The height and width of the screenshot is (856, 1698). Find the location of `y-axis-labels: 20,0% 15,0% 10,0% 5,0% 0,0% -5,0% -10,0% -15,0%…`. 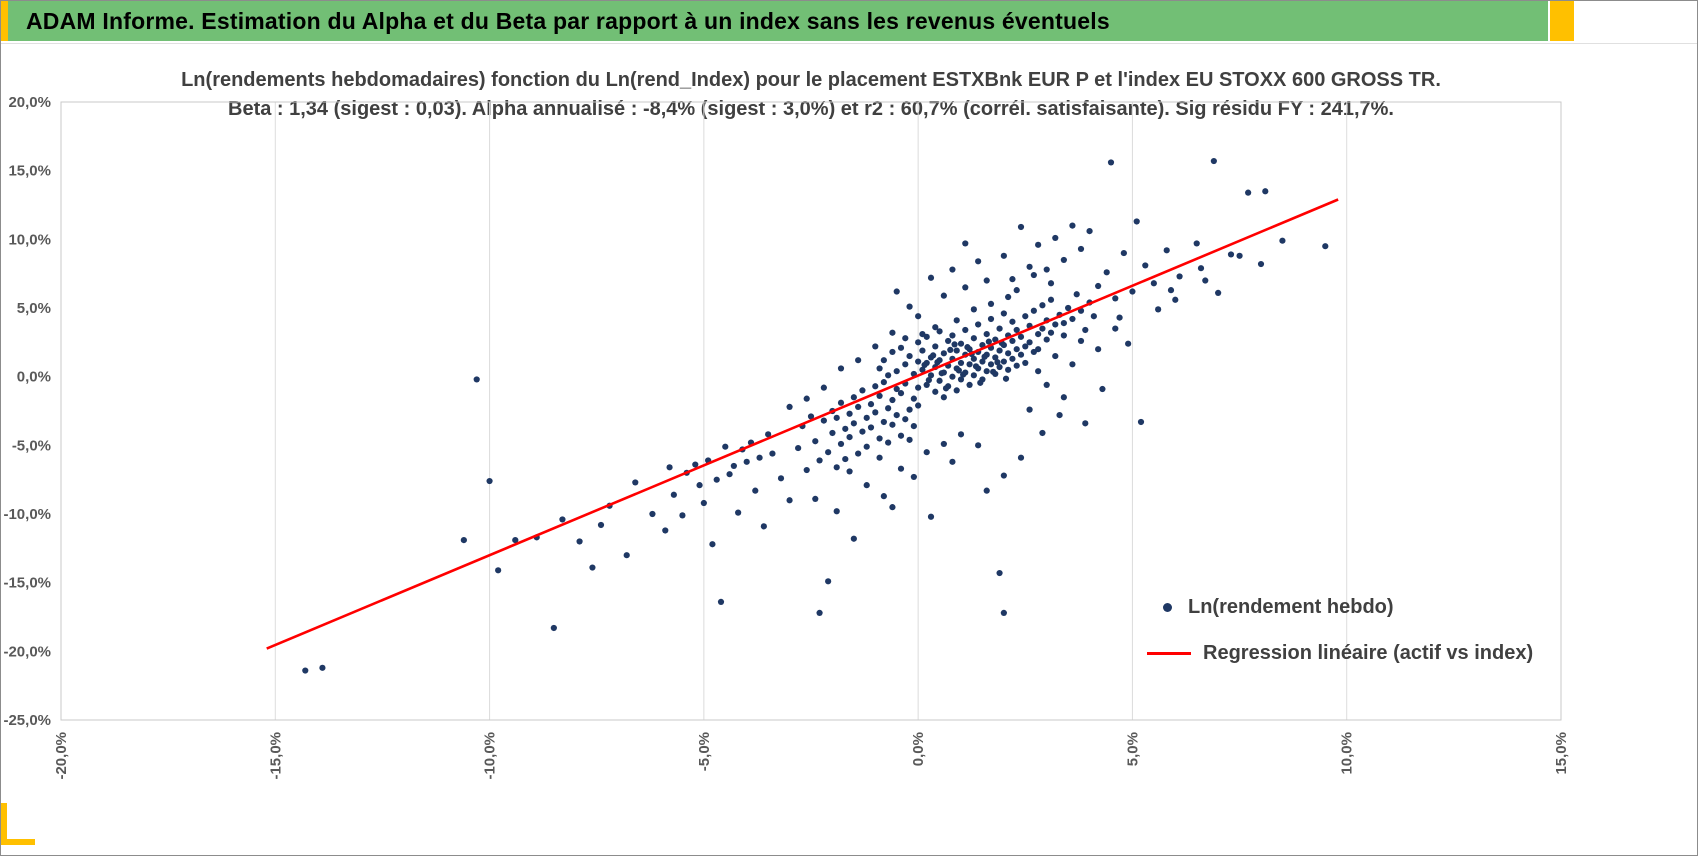

y-axis-labels: 20,0% 15,0% 10,0% 5,0% 0,0% -5,0% -10,0% -15,0%… is located at coordinates (27, 411).